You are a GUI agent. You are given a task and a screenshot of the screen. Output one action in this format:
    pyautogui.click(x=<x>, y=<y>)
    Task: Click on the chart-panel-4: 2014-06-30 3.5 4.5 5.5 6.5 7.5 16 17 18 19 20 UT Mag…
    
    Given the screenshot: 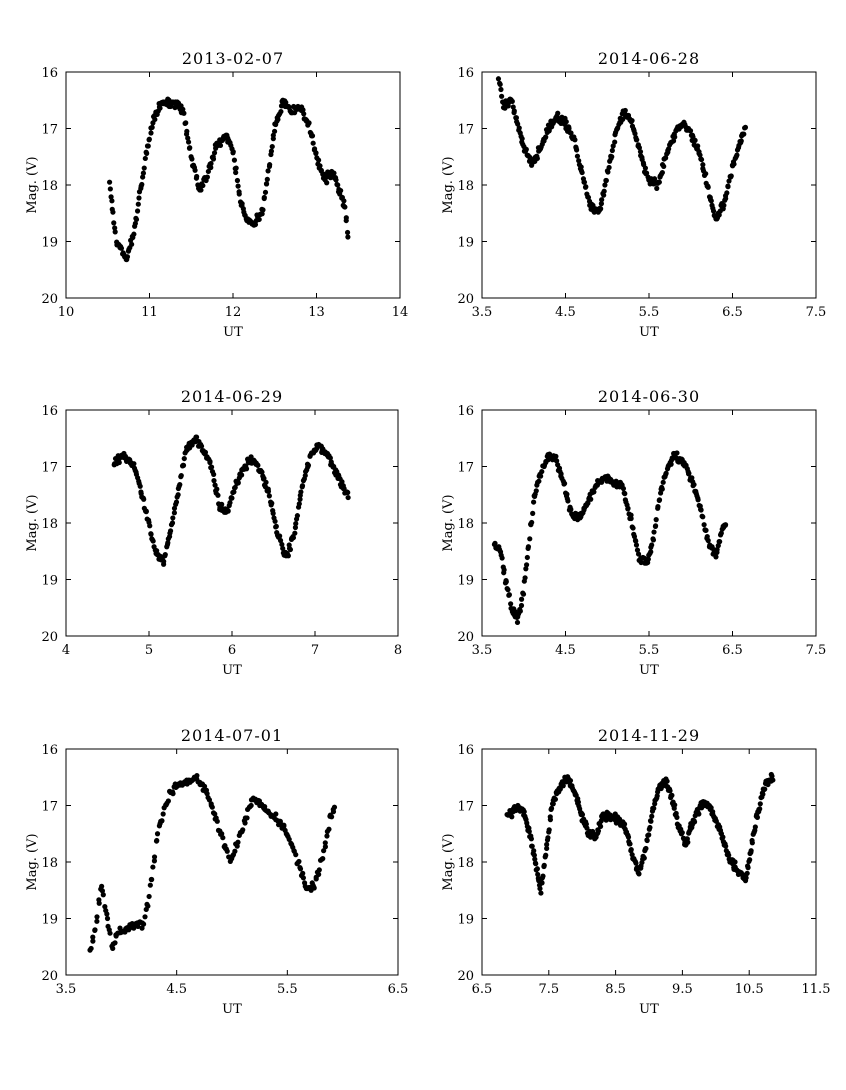 What is the action you would take?
    pyautogui.click(x=633, y=532)
    